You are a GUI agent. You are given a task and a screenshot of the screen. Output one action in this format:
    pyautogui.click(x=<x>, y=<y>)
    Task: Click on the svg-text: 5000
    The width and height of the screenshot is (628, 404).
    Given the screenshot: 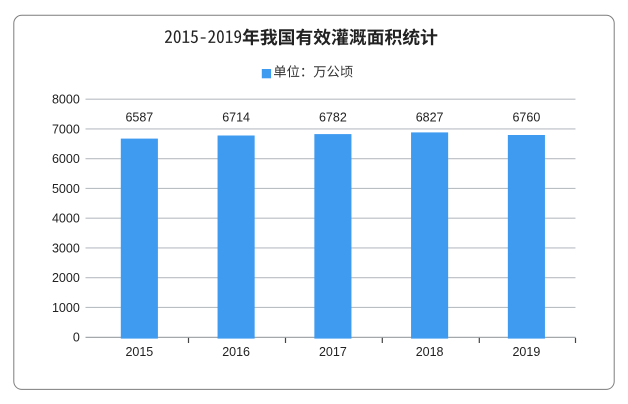 What is the action you would take?
    pyautogui.click(x=66, y=189)
    